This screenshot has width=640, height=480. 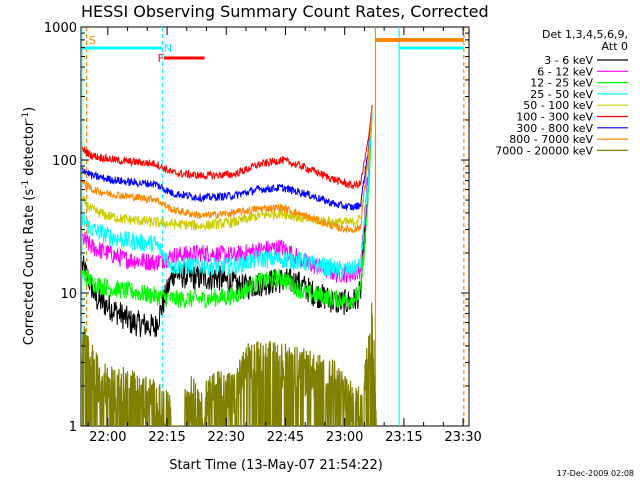 What do you see at coordinates (595, 473) in the screenshot?
I see `timestamp: 17-Dec-2009 02:08` at bounding box center [595, 473].